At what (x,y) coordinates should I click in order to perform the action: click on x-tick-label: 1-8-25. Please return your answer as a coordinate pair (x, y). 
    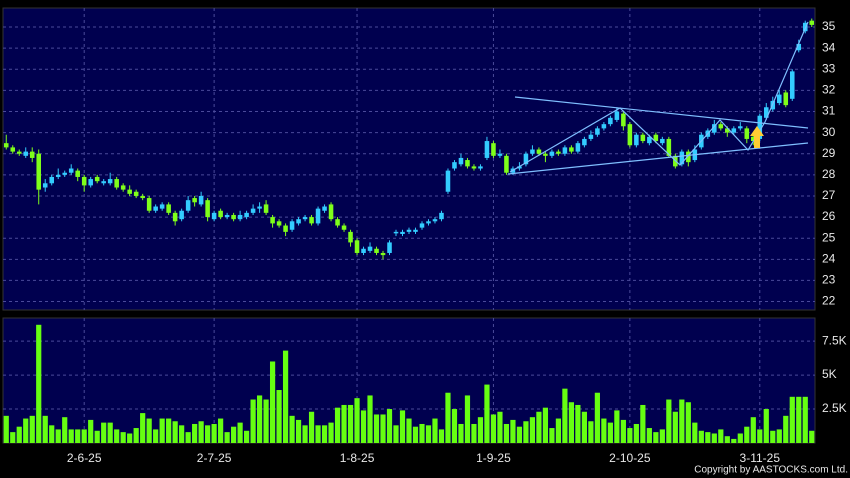
    Looking at the image, I should click on (357, 458).